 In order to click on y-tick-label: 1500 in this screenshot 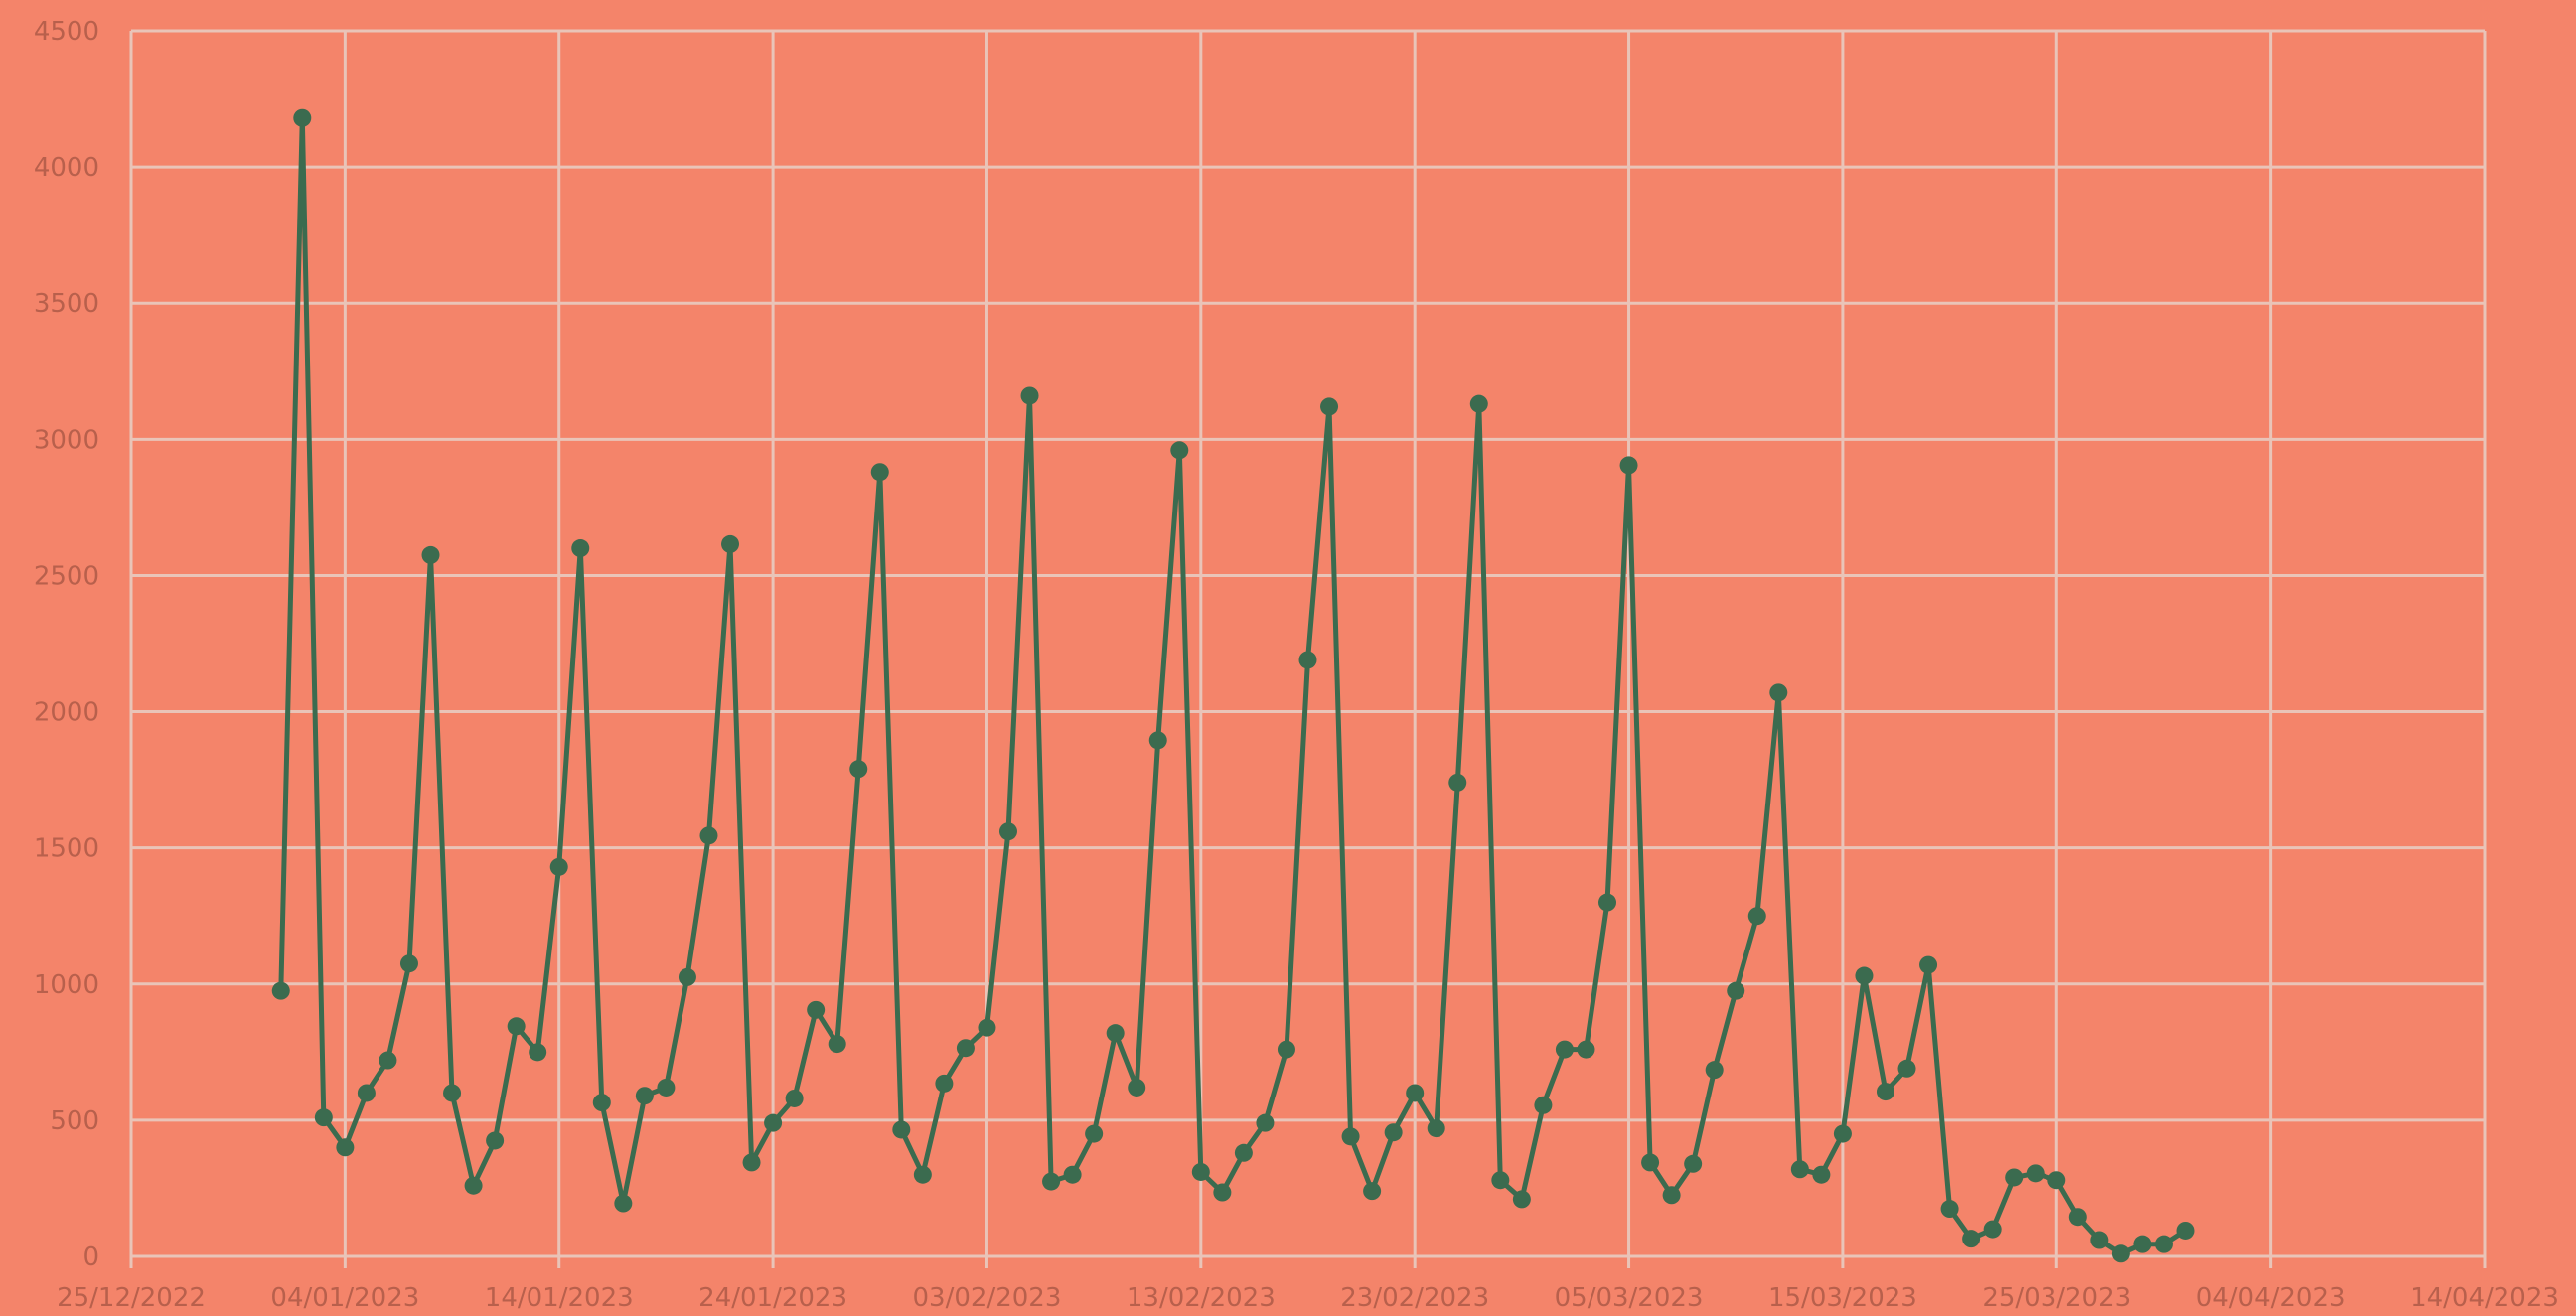, I will do `click(66, 849)`.